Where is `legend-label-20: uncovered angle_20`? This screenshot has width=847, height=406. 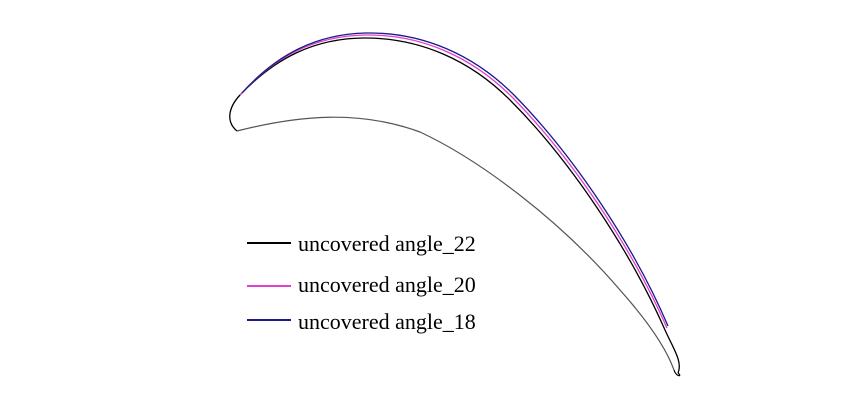 legend-label-20: uncovered angle_20 is located at coordinates (387, 284).